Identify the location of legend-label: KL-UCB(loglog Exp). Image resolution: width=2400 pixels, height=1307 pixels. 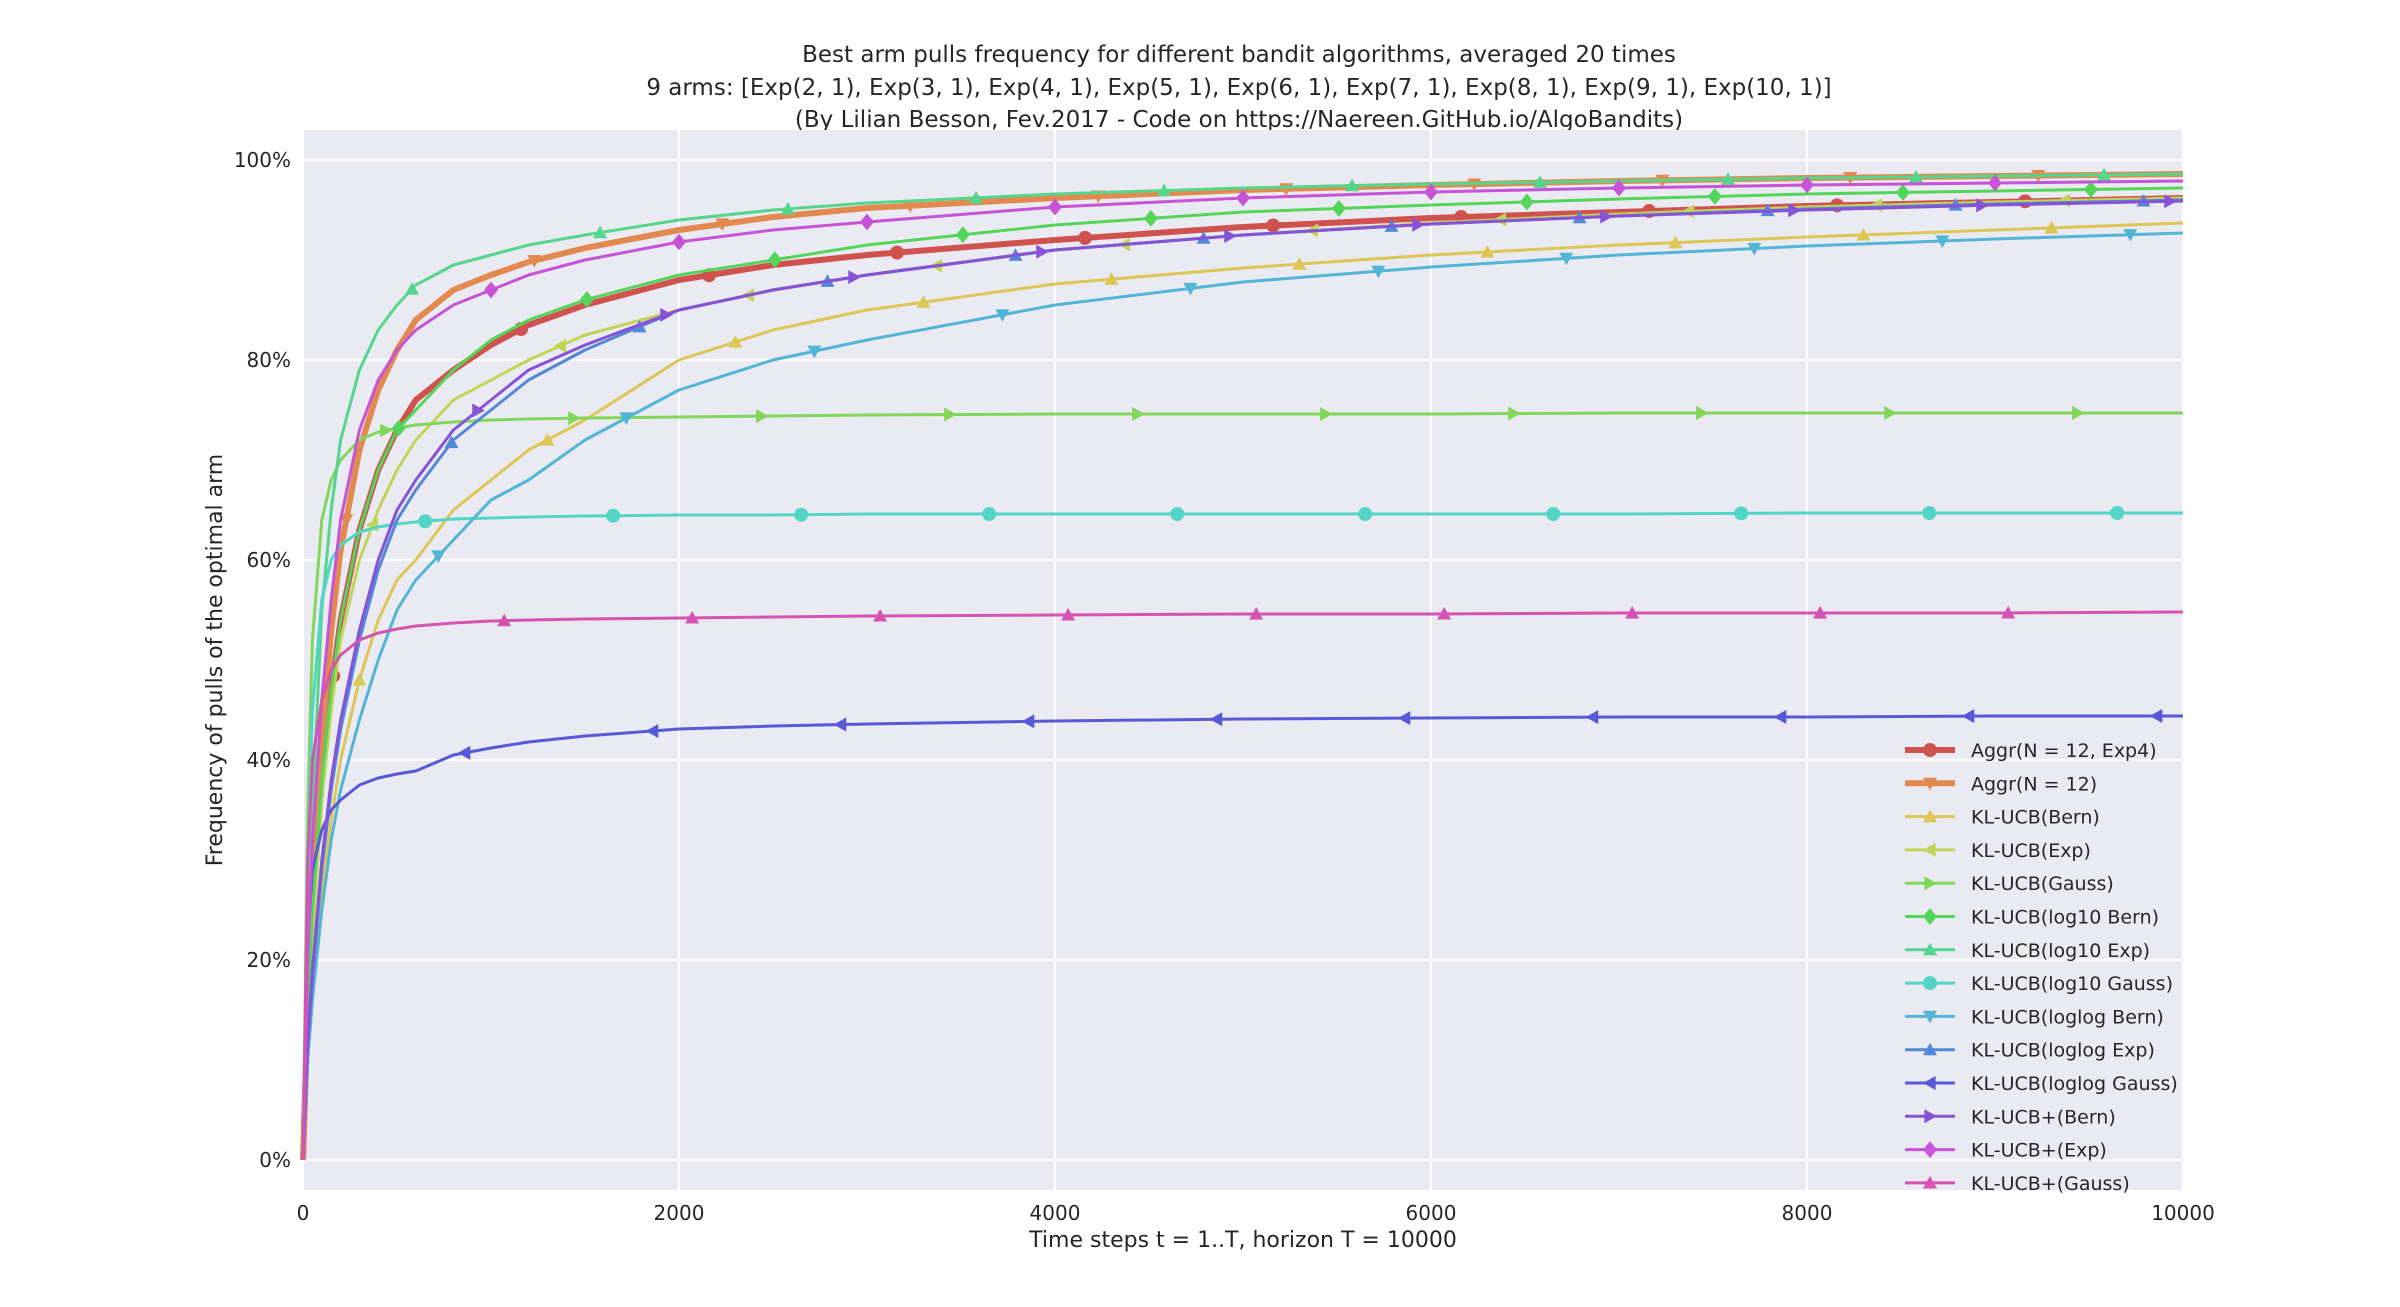
(2063, 1051).